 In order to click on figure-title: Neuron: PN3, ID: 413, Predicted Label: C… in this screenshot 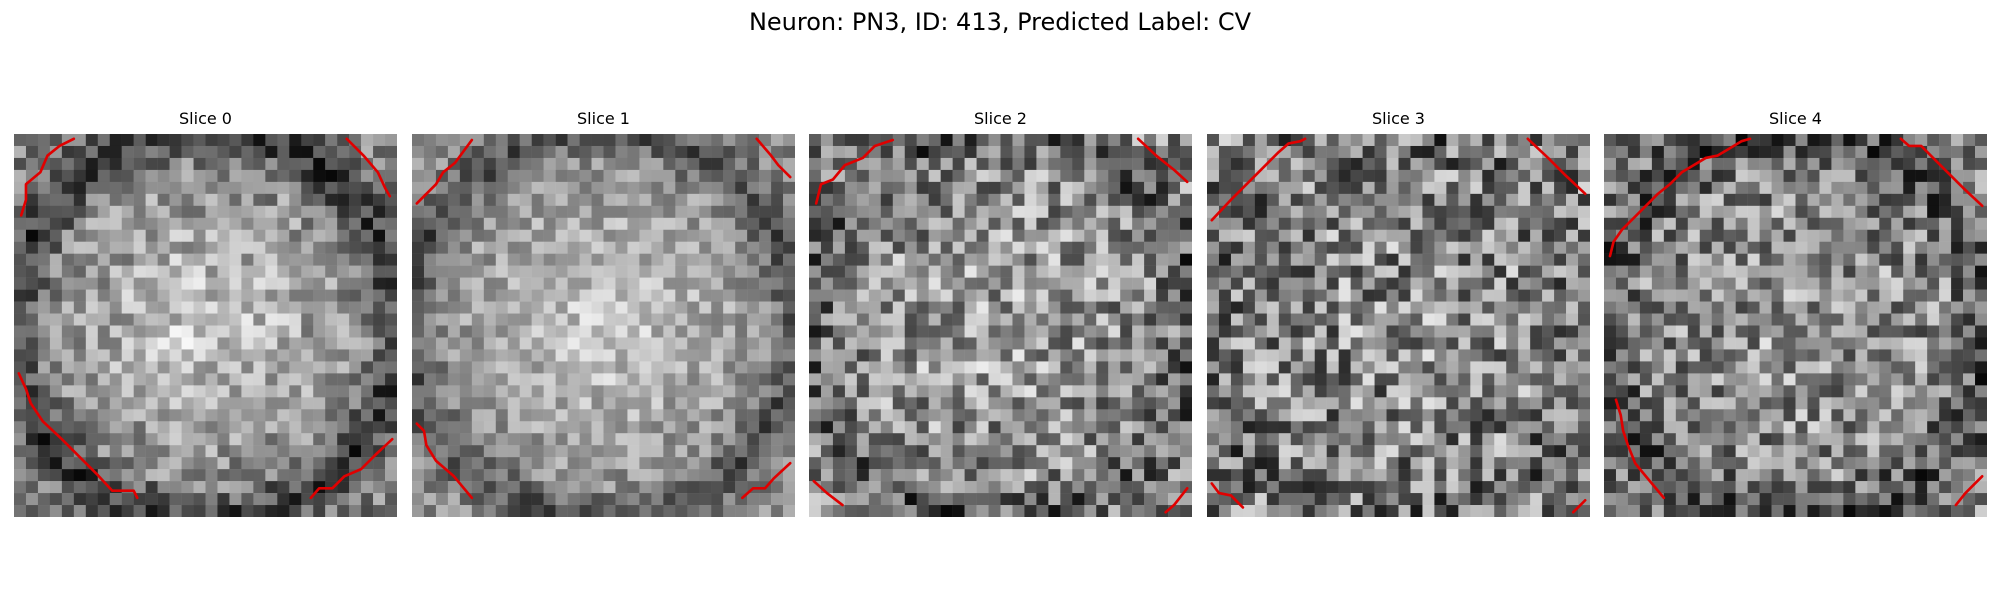, I will do `click(1000, 22)`.